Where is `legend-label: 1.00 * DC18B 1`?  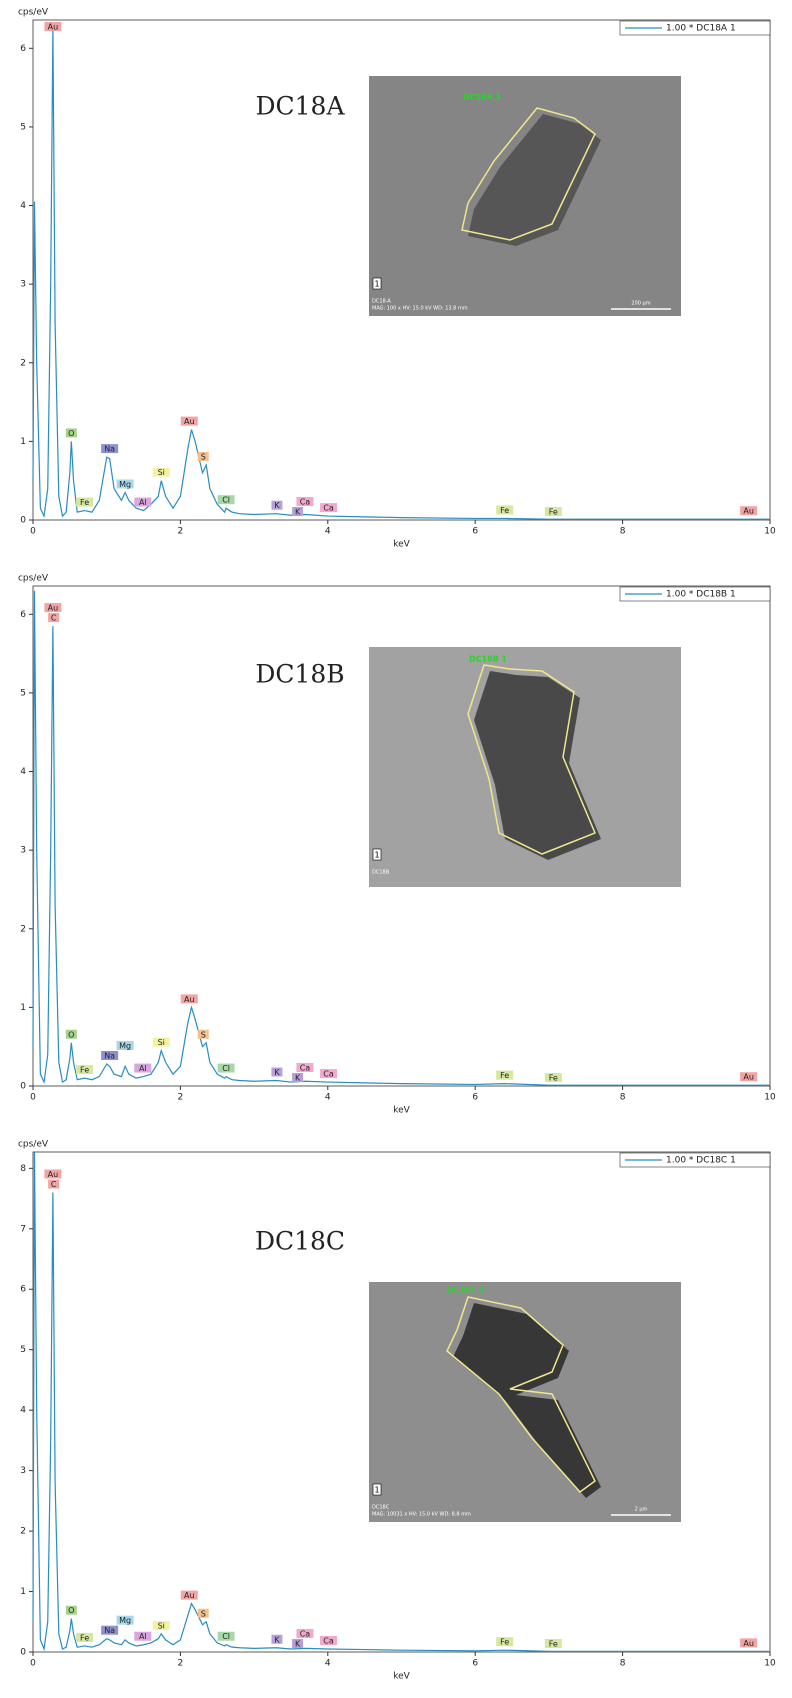
legend-label: 1.00 * DC18B 1 is located at coordinates (701, 595).